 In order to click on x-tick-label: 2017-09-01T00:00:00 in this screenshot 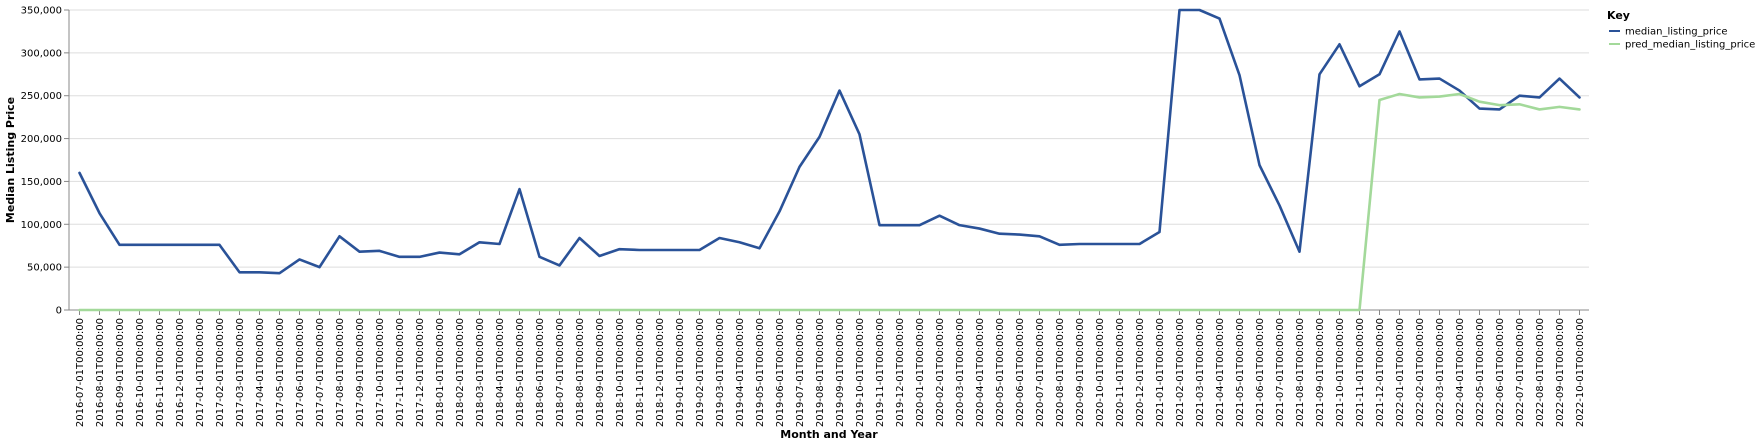, I will do `click(360, 372)`.